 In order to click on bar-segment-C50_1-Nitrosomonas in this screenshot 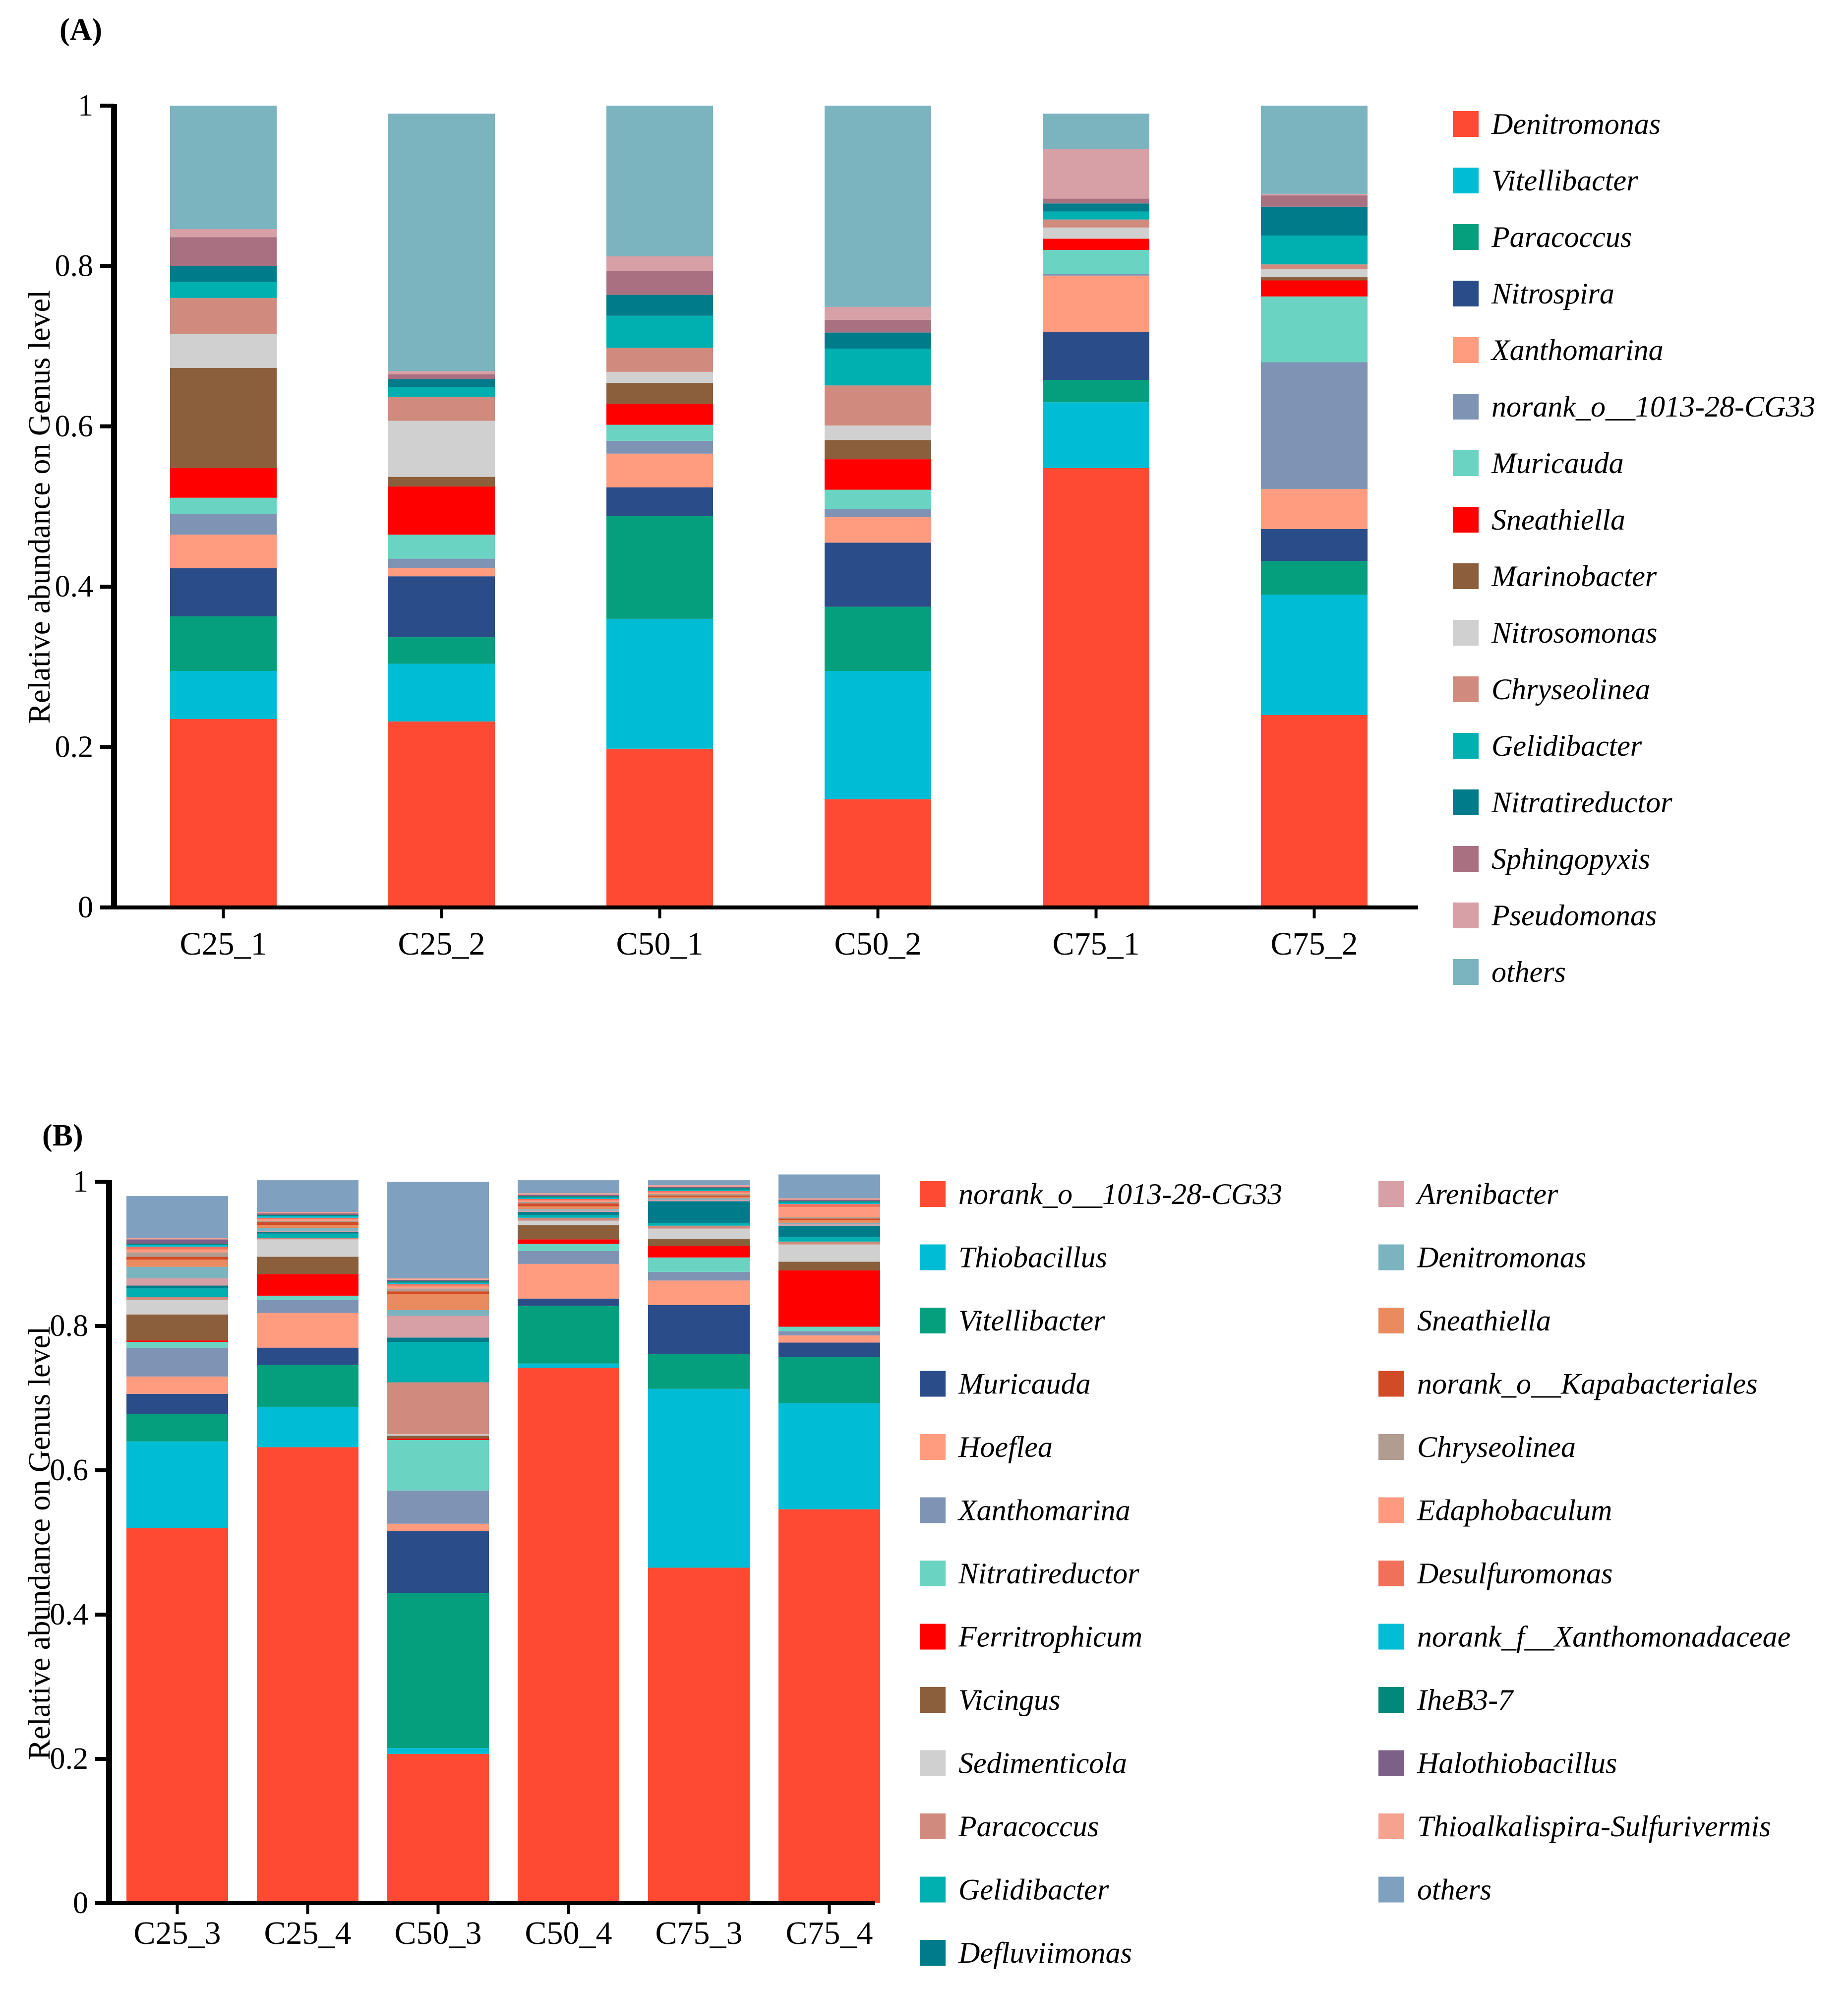, I will do `click(659, 377)`.